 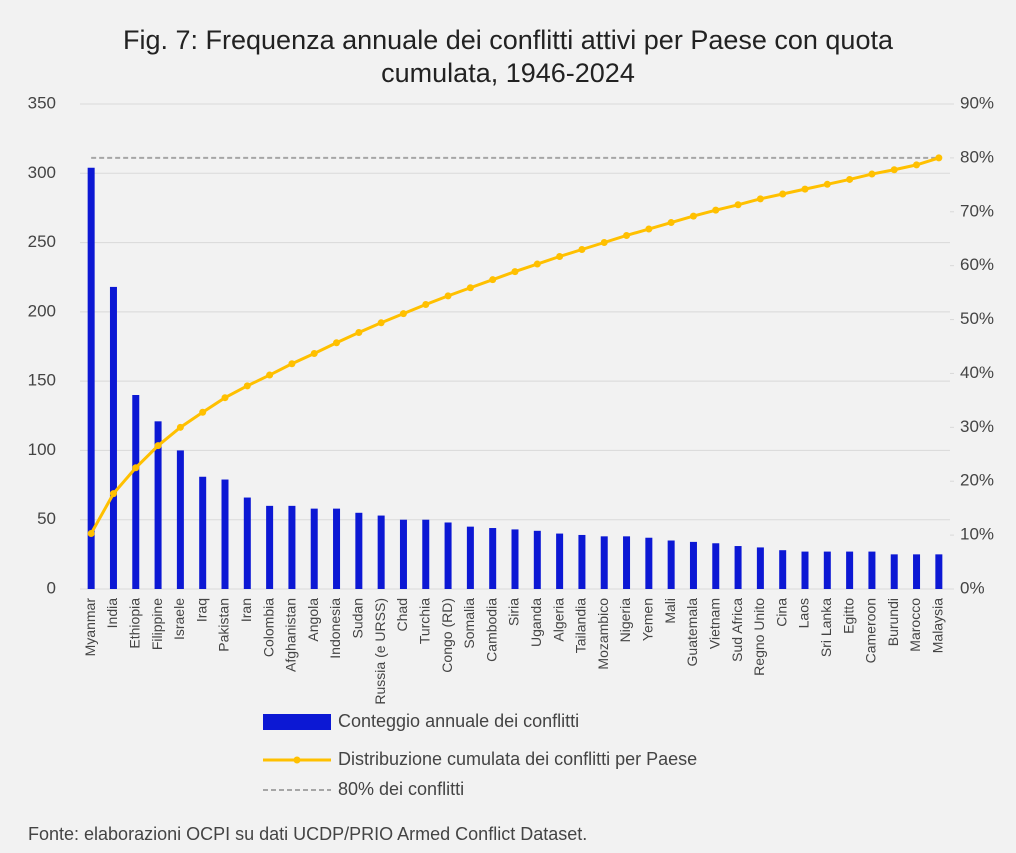 What do you see at coordinates (648, 619) in the screenshot?
I see `x-tick-label: Yemen` at bounding box center [648, 619].